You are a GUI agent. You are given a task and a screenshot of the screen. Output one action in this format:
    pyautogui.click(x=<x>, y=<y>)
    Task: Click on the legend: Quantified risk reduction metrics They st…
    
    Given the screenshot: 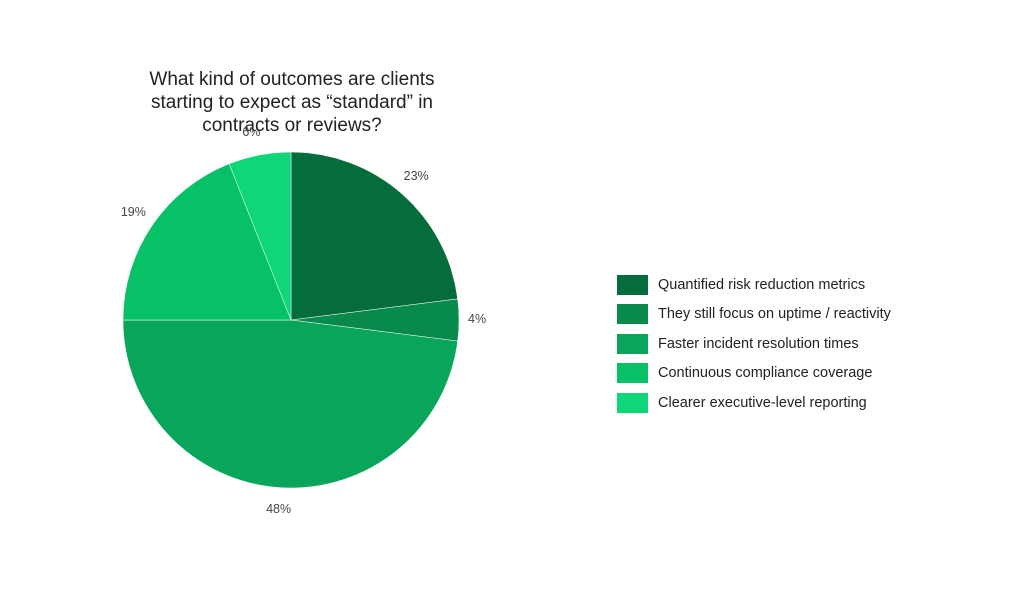 What is the action you would take?
    pyautogui.click(x=754, y=344)
    